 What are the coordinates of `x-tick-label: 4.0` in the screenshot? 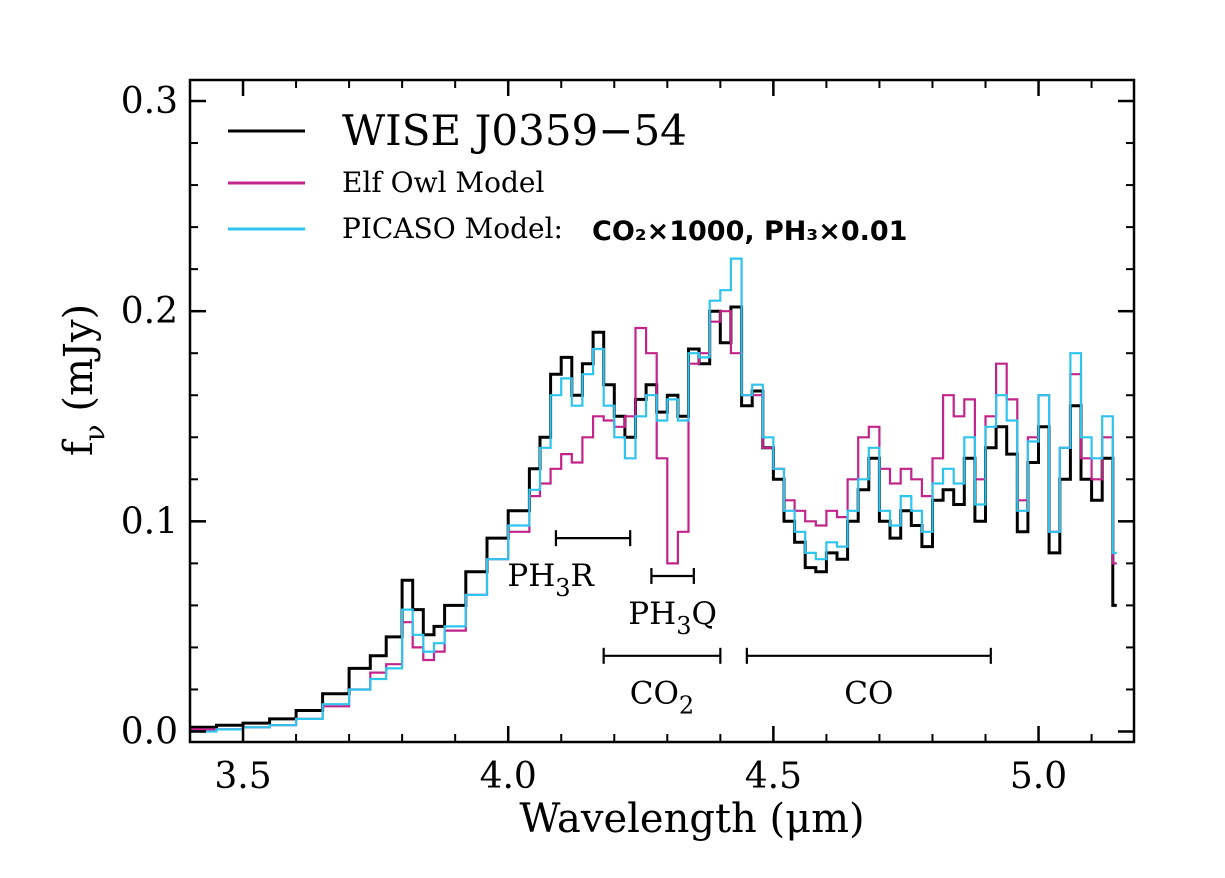 It's located at (508, 776).